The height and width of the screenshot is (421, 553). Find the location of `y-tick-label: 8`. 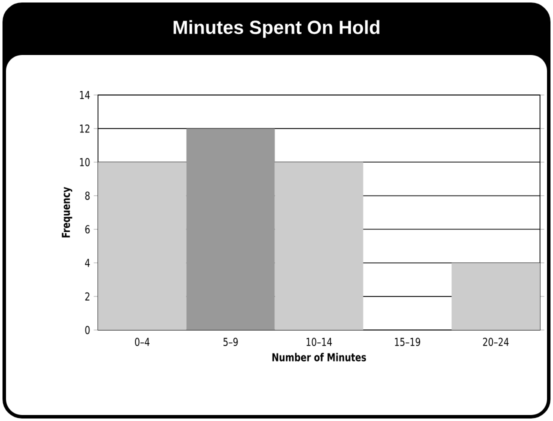

y-tick-label: 8 is located at coordinates (87, 196).